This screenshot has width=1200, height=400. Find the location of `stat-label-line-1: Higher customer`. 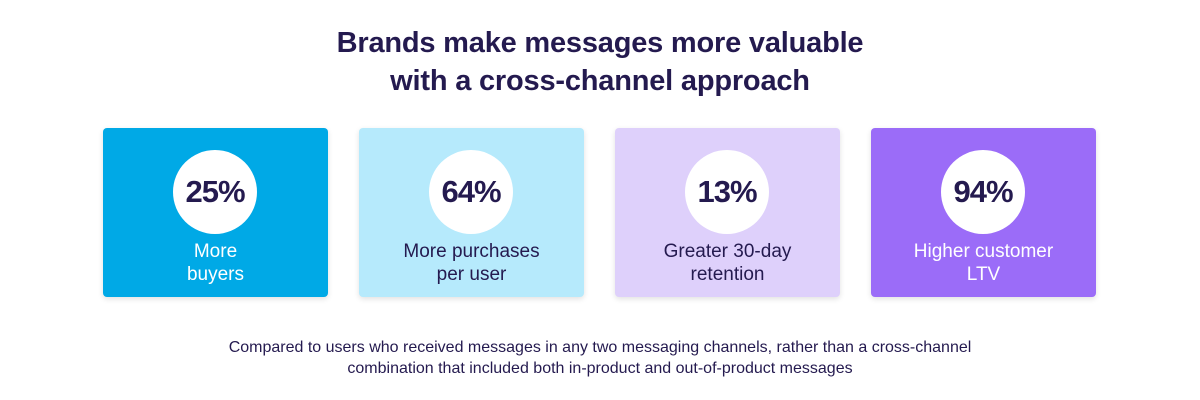

stat-label-line-1: Higher customer is located at coordinates (983, 251).